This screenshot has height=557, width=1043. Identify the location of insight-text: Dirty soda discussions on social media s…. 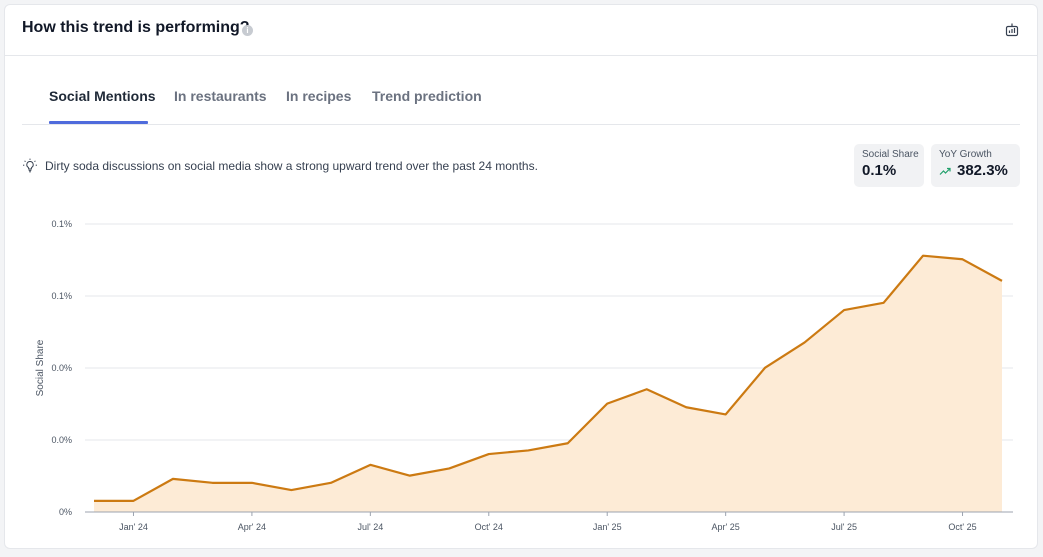
(291, 166).